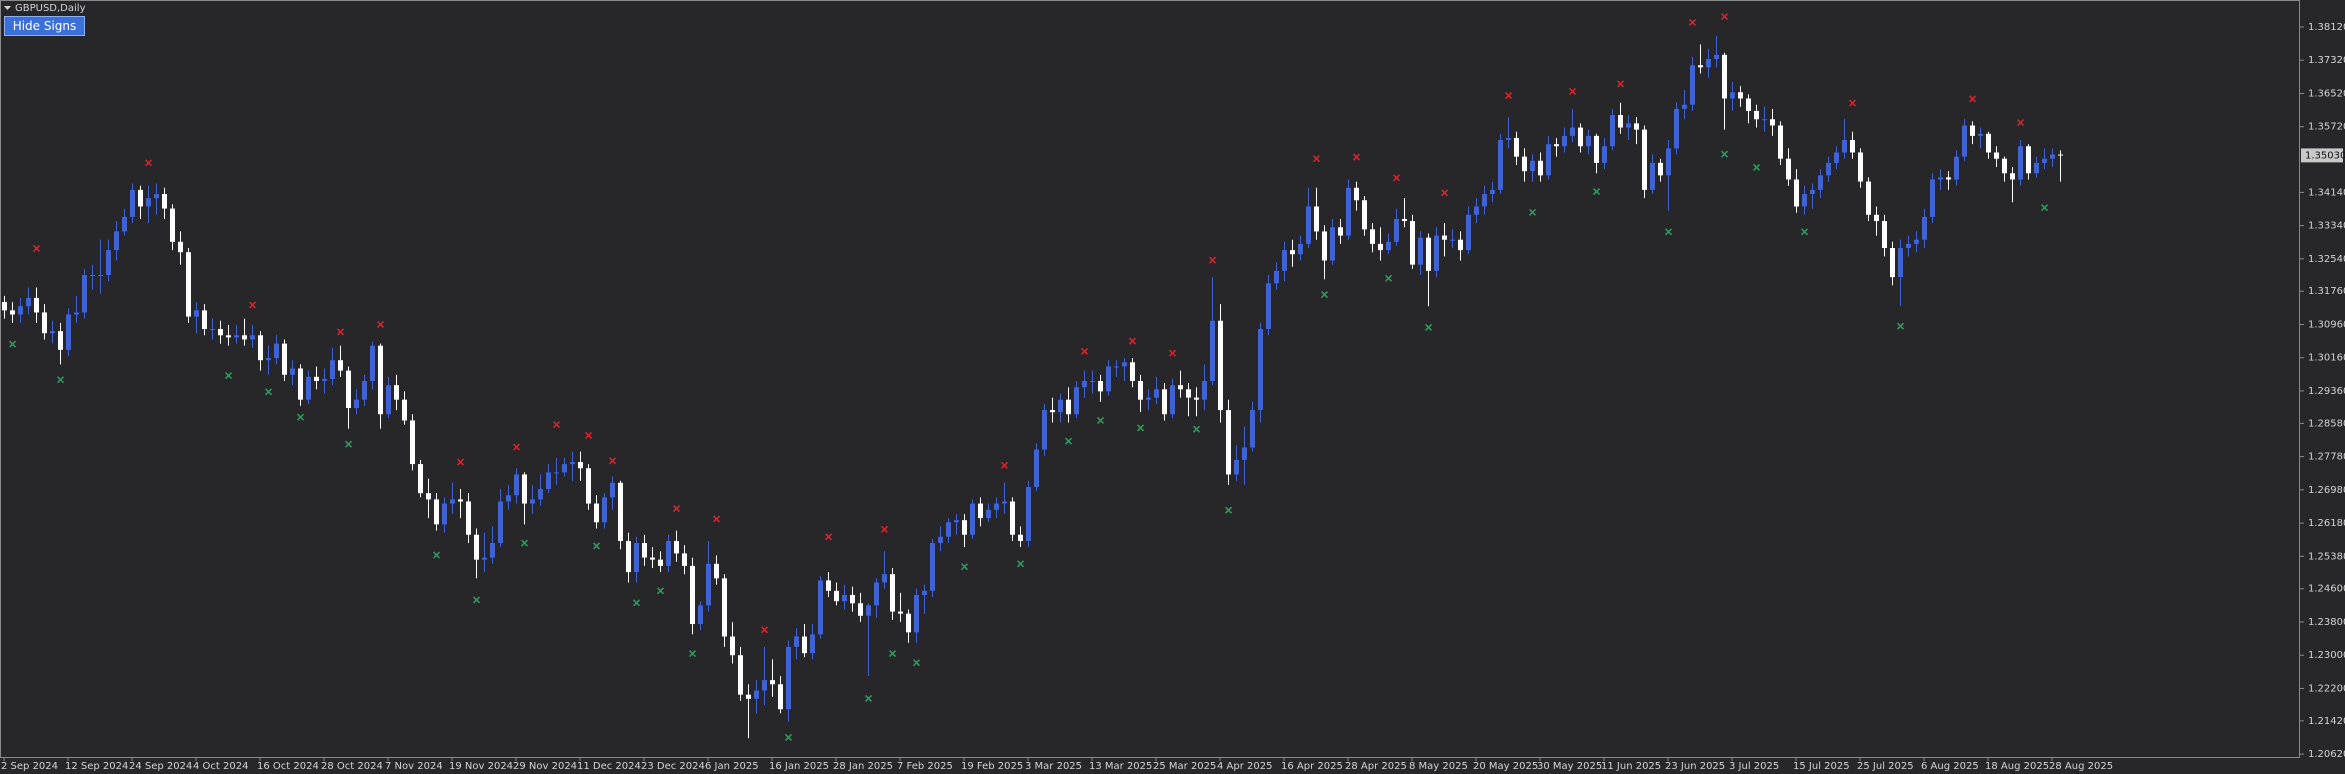 Image resolution: width=2345 pixels, height=774 pixels. What do you see at coordinates (160, 766) in the screenshot?
I see `x-tick-label: 24 Sep 2024` at bounding box center [160, 766].